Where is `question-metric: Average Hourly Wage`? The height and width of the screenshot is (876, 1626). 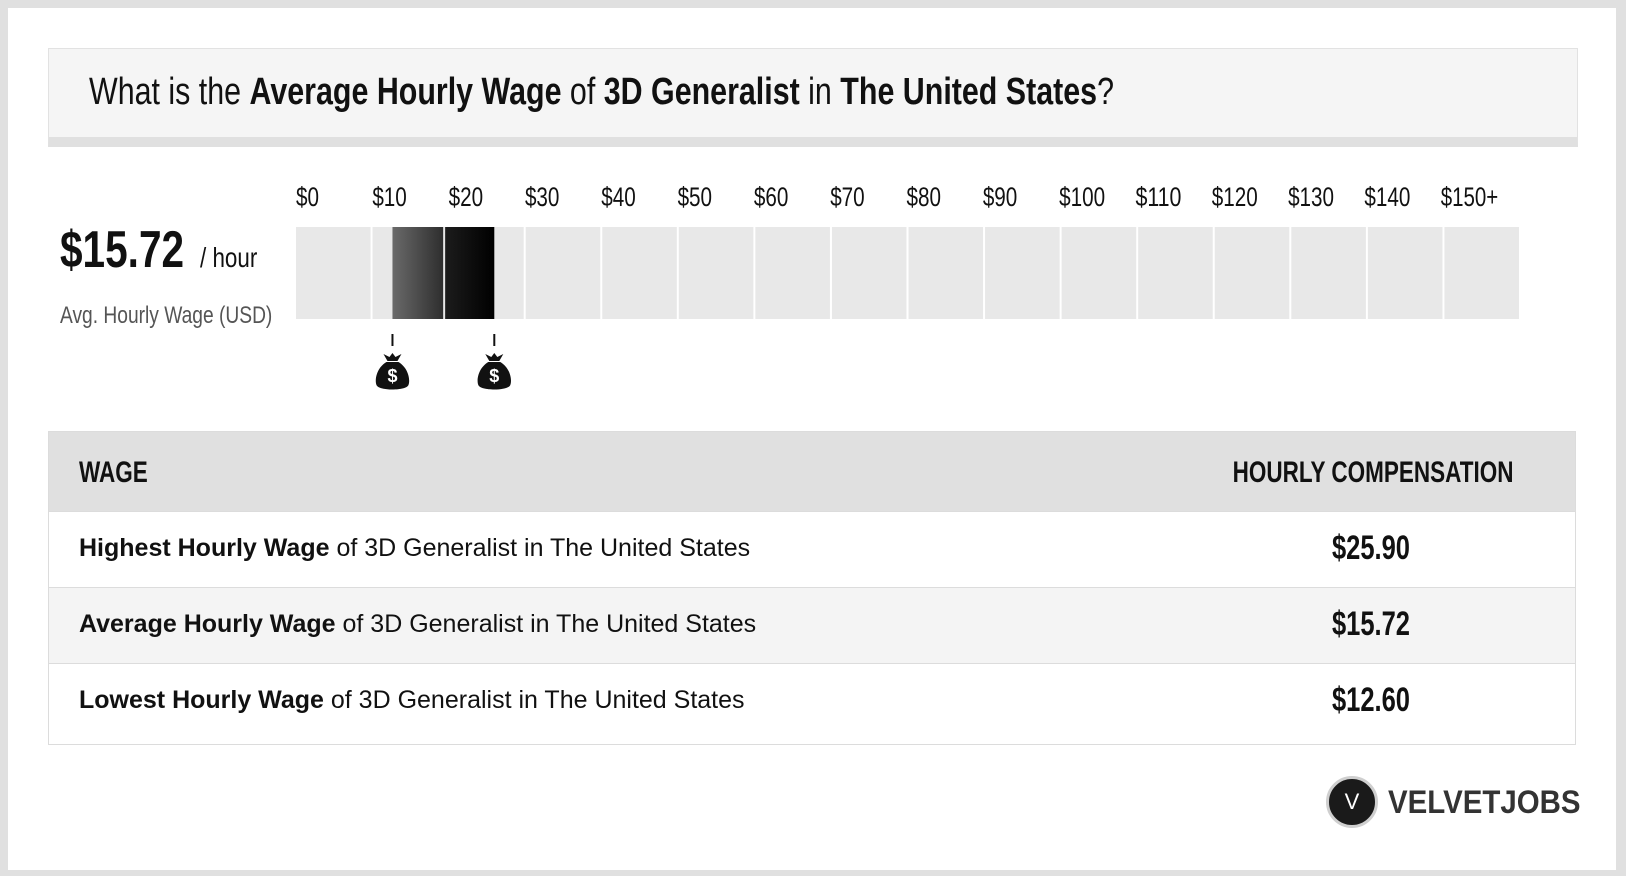 question-metric: Average Hourly Wage is located at coordinates (405, 92).